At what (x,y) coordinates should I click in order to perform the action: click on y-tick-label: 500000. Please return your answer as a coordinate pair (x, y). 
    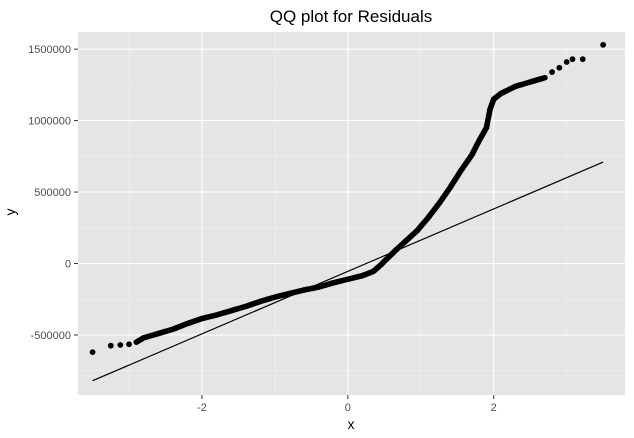
    Looking at the image, I should click on (52, 193).